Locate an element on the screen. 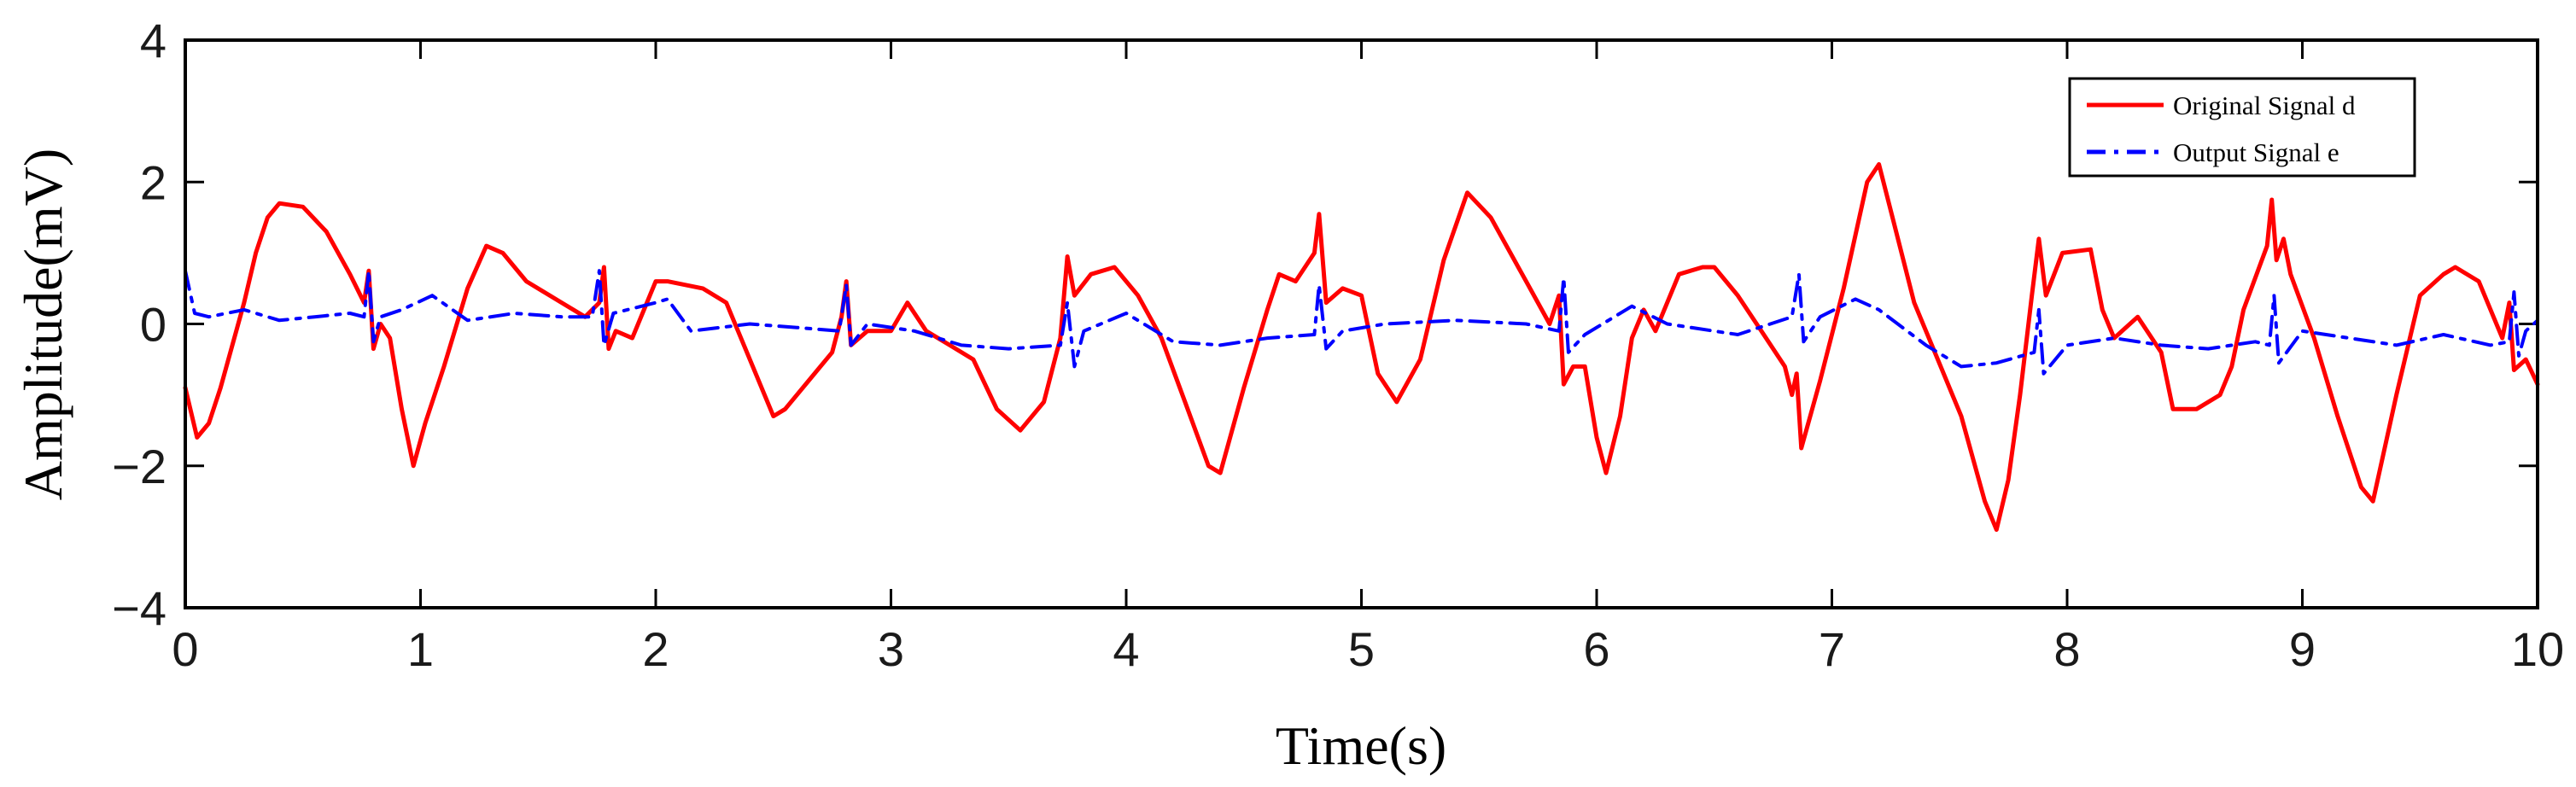  x-tick-label: 9 is located at coordinates (2302, 649).